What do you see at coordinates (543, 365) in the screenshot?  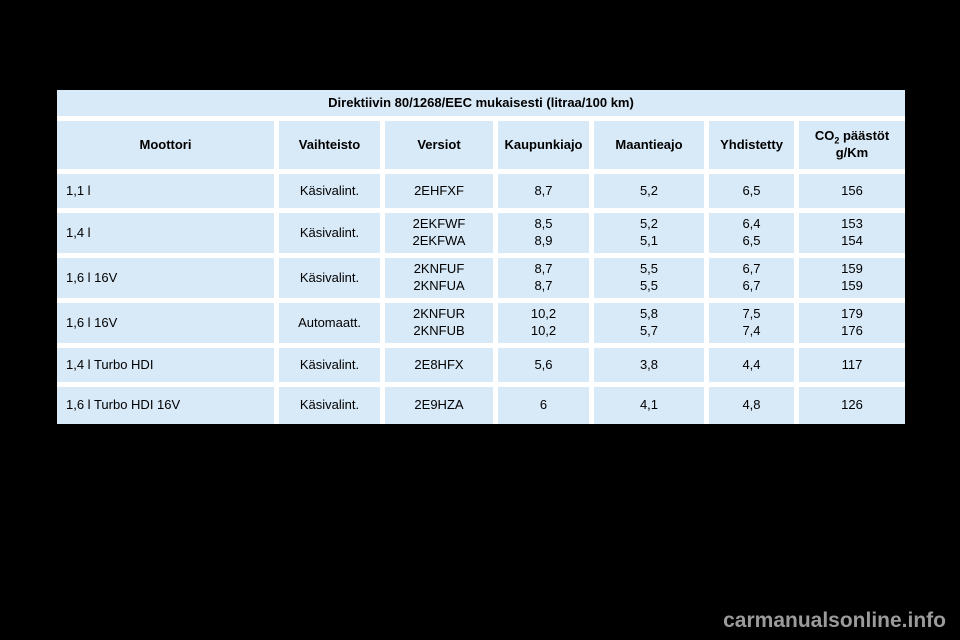 I see `cell-kaupunkiajo-5: 5,6` at bounding box center [543, 365].